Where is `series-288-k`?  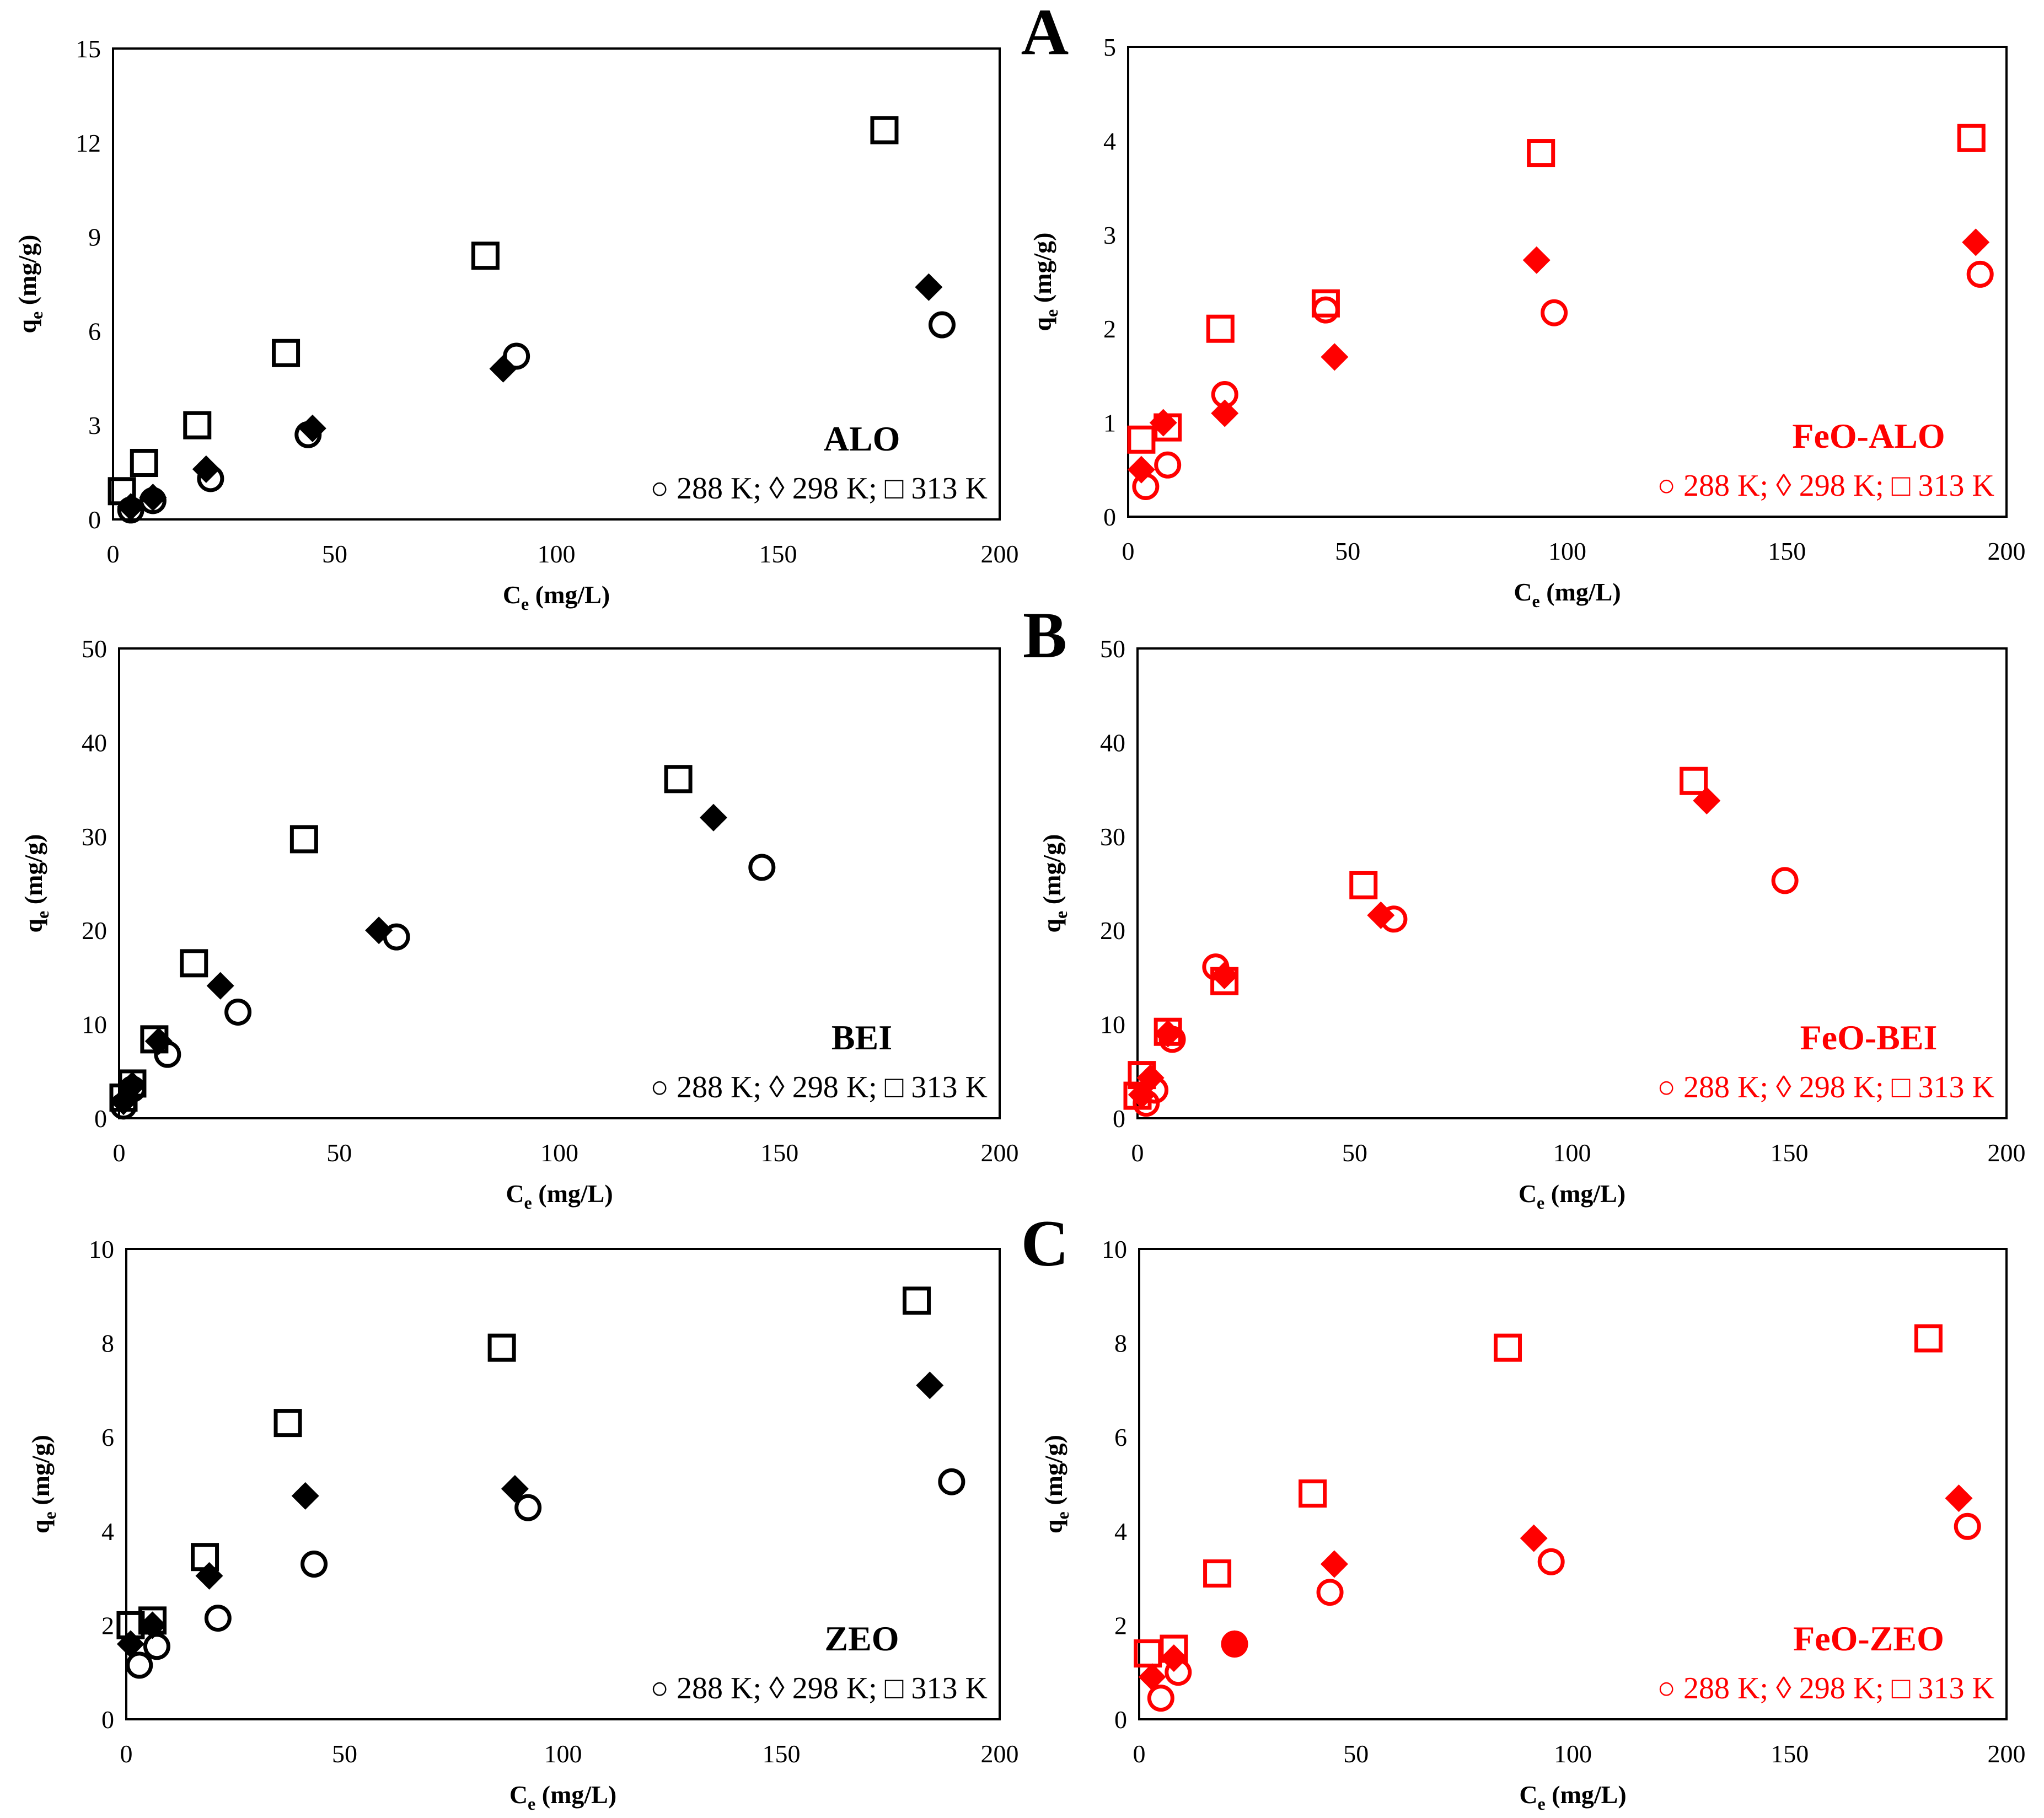 series-288-k is located at coordinates (1564, 1612).